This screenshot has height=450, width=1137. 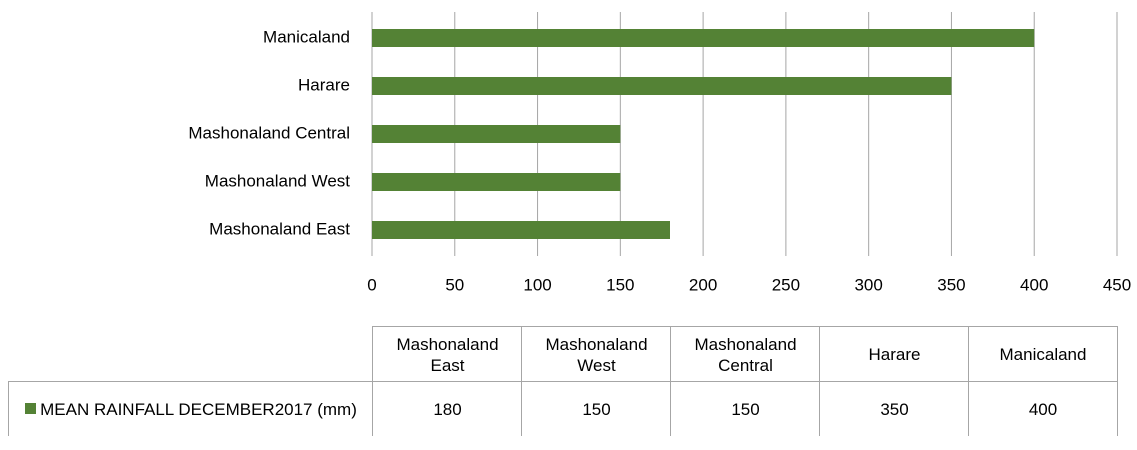 What do you see at coordinates (894, 408) in the screenshot?
I see `table-value-cell: 350` at bounding box center [894, 408].